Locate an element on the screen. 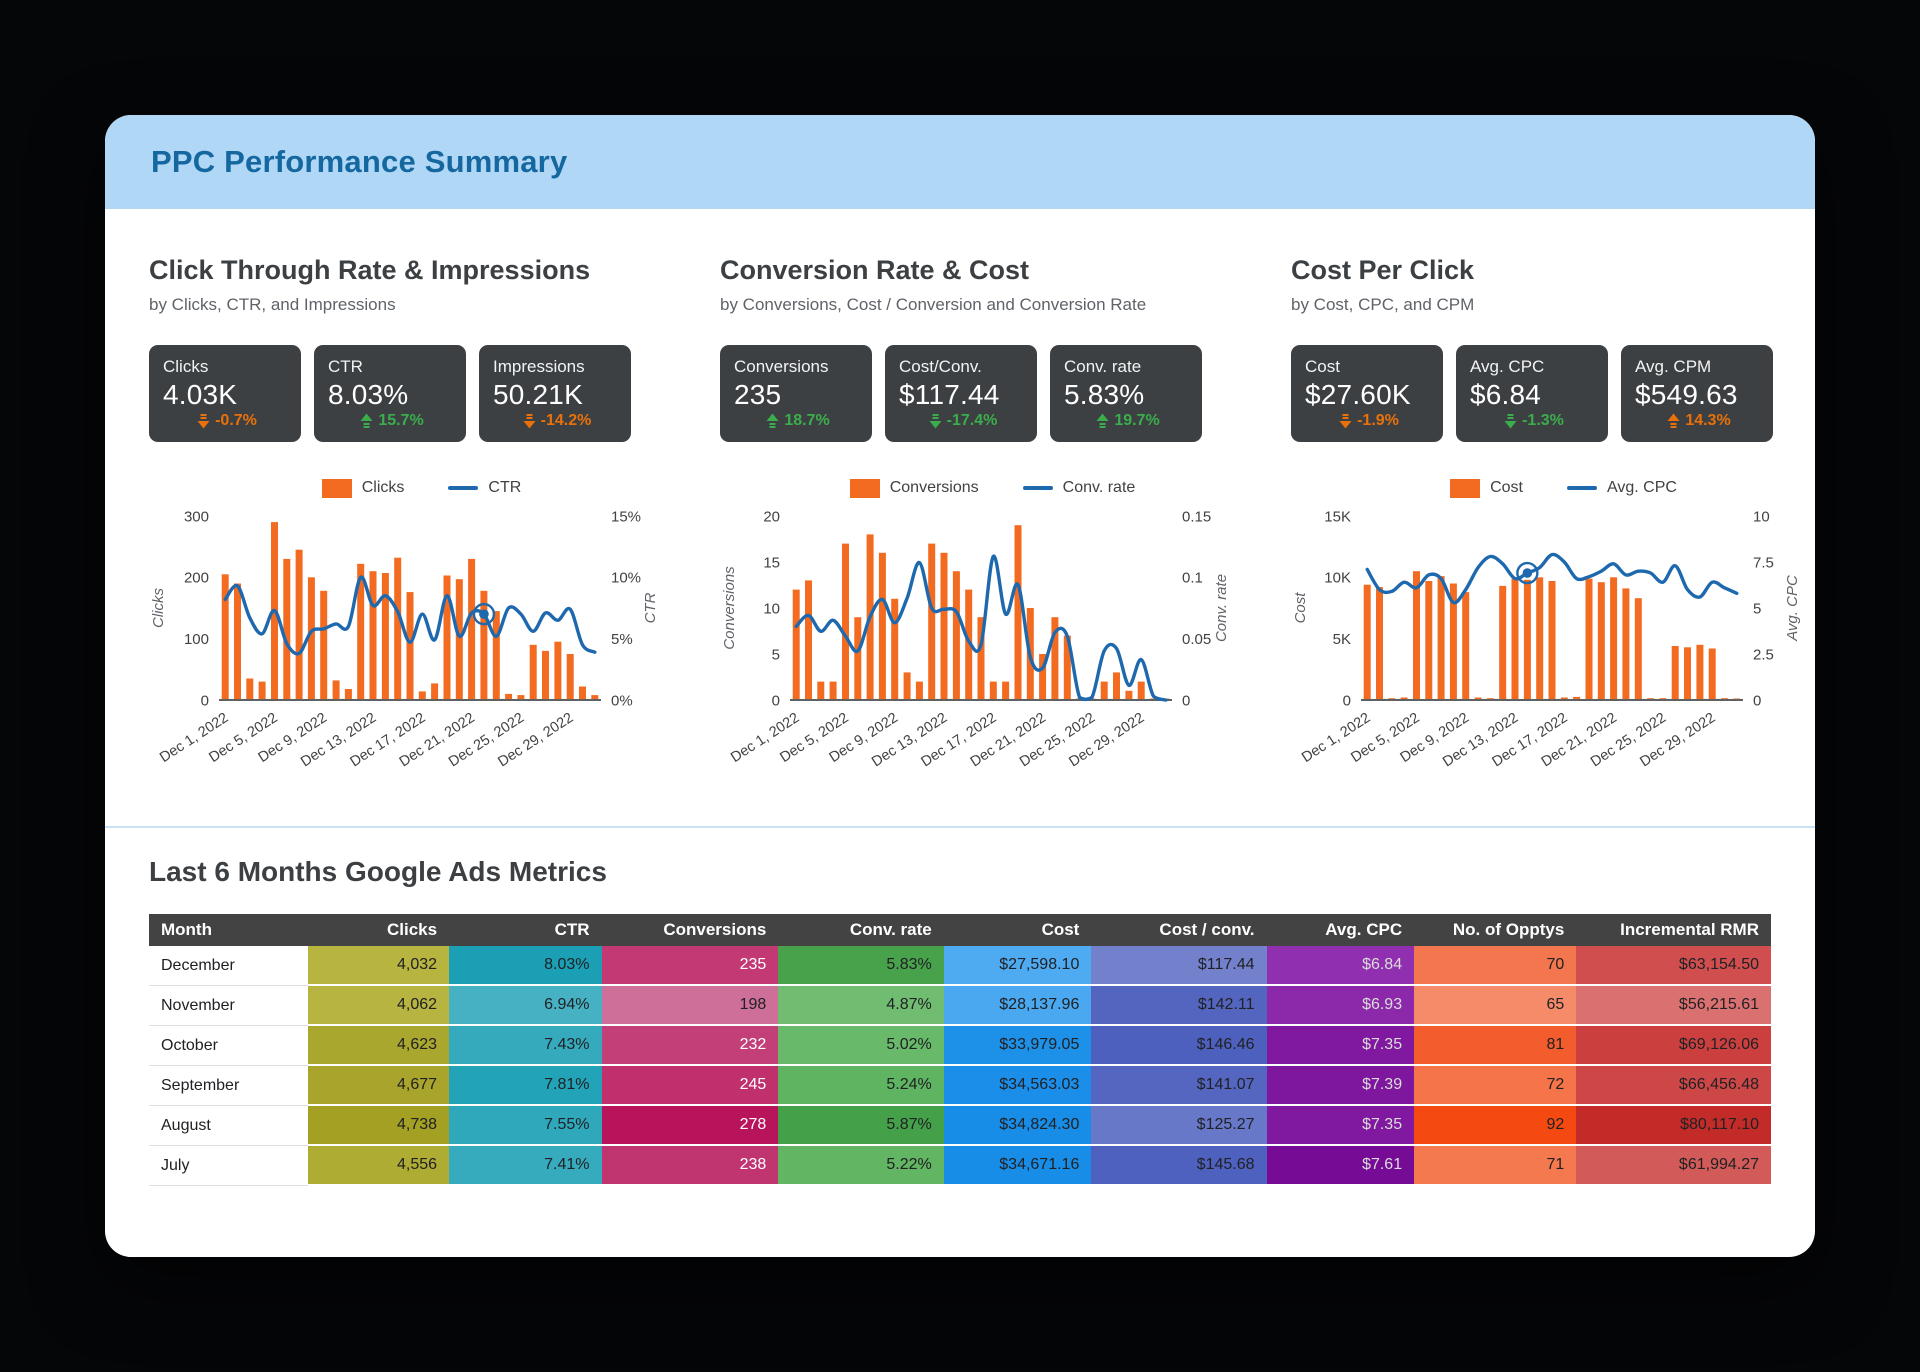  kpi-card-clicks: Clicks 4.03K -0.7% is located at coordinates (225, 393).